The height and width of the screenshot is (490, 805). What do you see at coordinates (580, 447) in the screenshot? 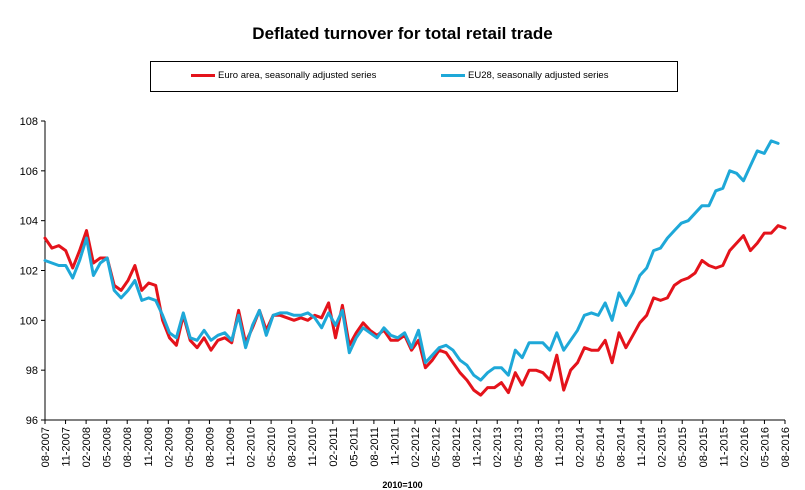
I see `x-tick-label: 02-2014` at bounding box center [580, 447].